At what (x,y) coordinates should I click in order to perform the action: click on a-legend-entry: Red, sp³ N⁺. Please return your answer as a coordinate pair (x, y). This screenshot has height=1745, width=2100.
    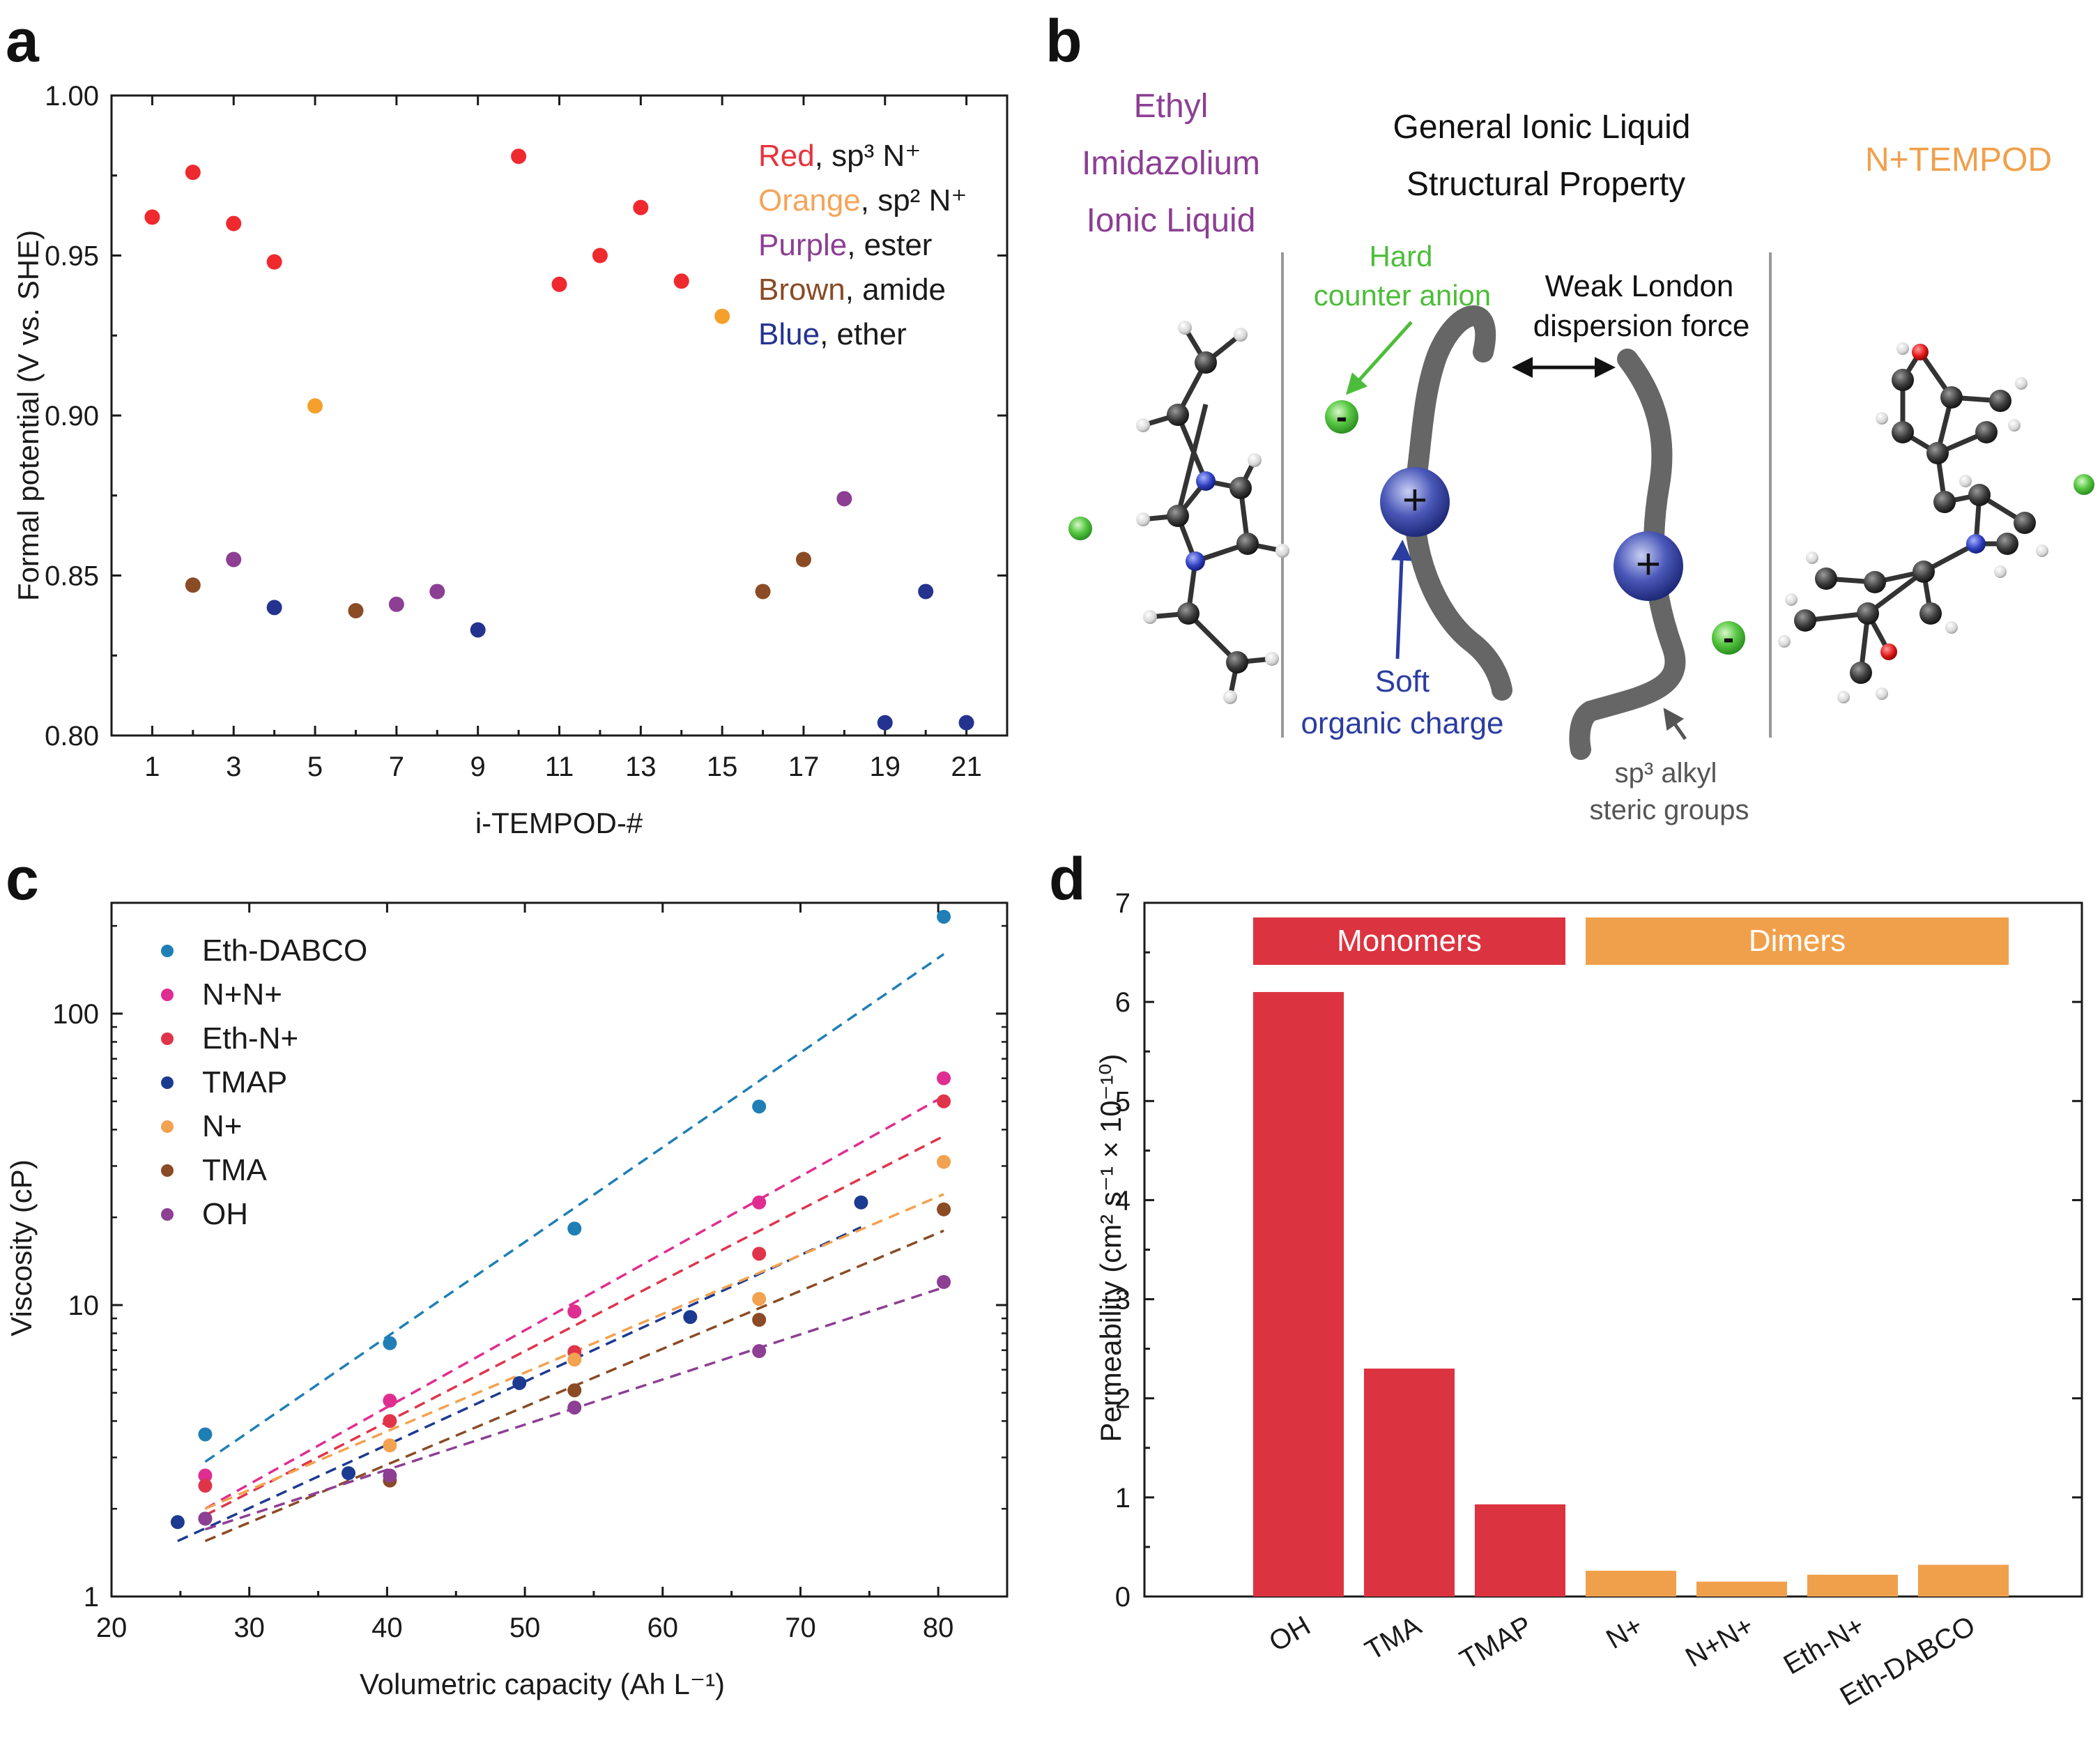
    Looking at the image, I should click on (839, 156).